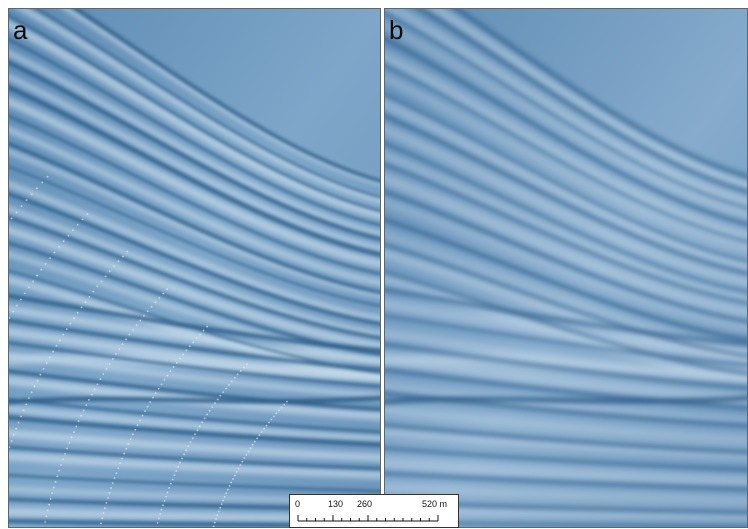  What do you see at coordinates (336, 504) in the screenshot?
I see `scale-tick-130: 130` at bounding box center [336, 504].